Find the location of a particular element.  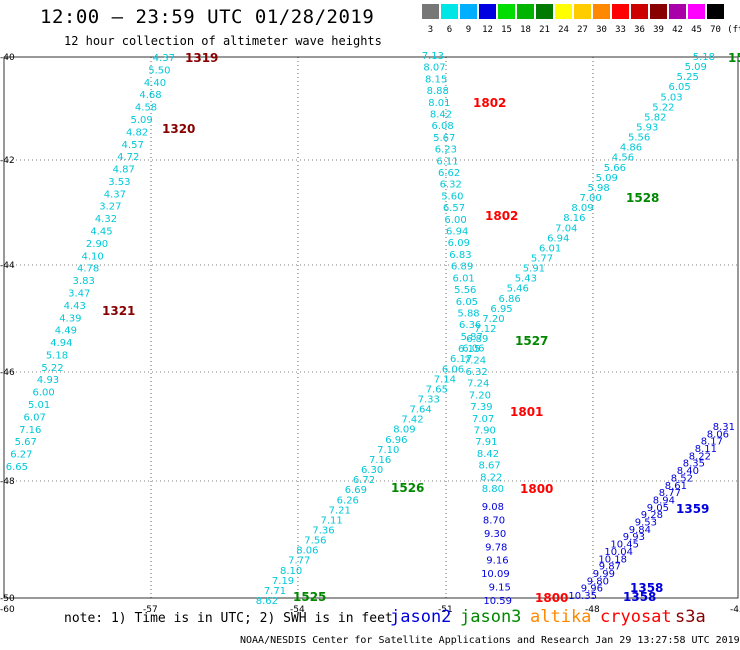

wave-height-value: 6.95 is located at coordinates (501, 309).